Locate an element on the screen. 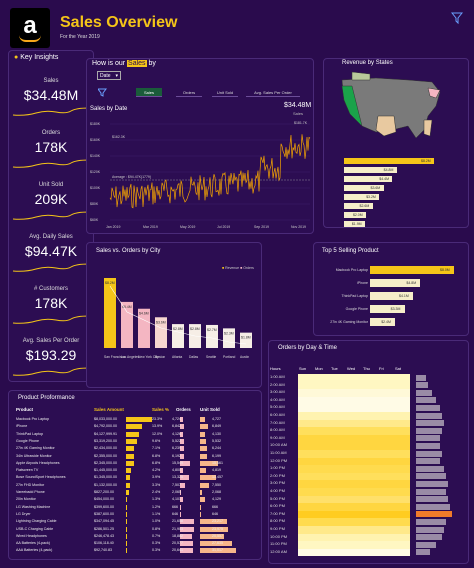  hour-label: 10:00 PM is located at coordinates (279, 536).